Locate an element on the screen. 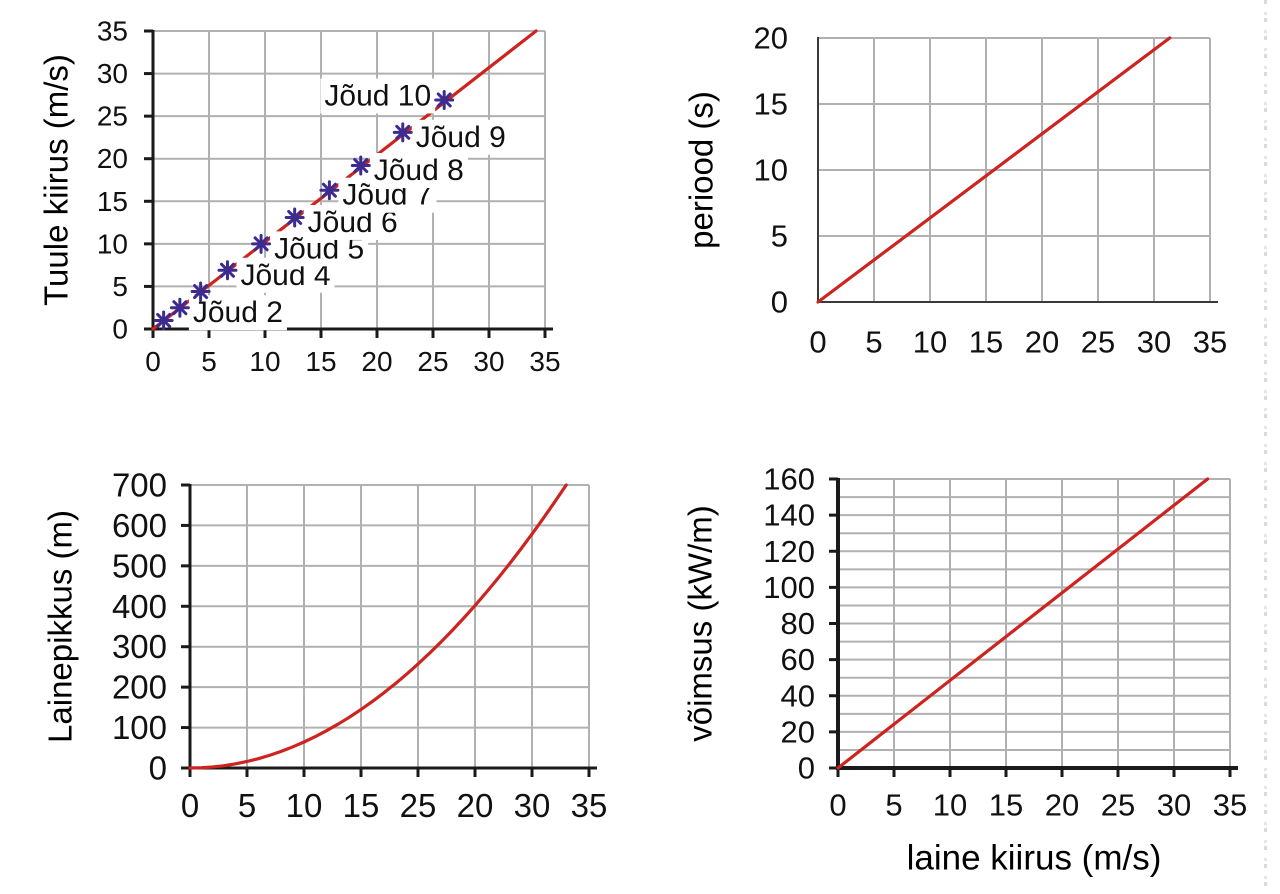 This screenshot has height=894, width=1280. y-axis-title: Tuule kiirus (m/s) is located at coordinates (56, 180).